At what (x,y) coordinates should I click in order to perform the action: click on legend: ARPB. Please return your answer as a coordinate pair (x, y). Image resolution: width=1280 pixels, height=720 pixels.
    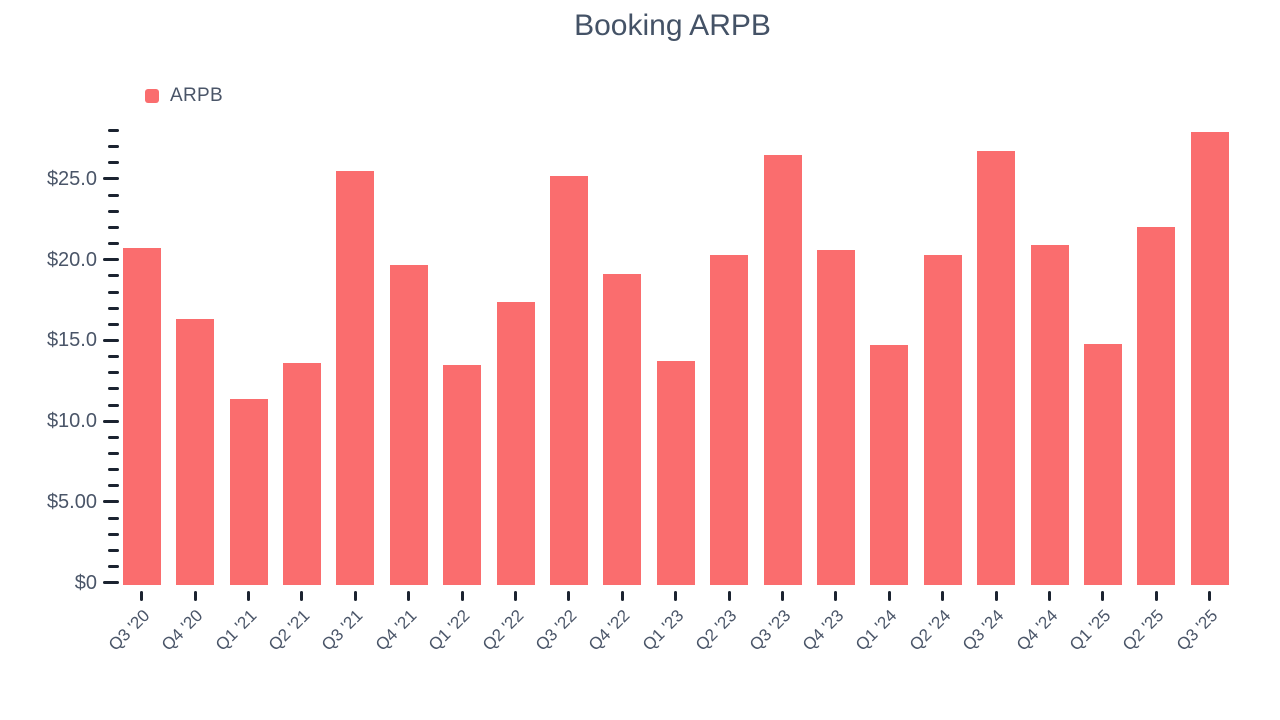
    Looking at the image, I should click on (184, 96).